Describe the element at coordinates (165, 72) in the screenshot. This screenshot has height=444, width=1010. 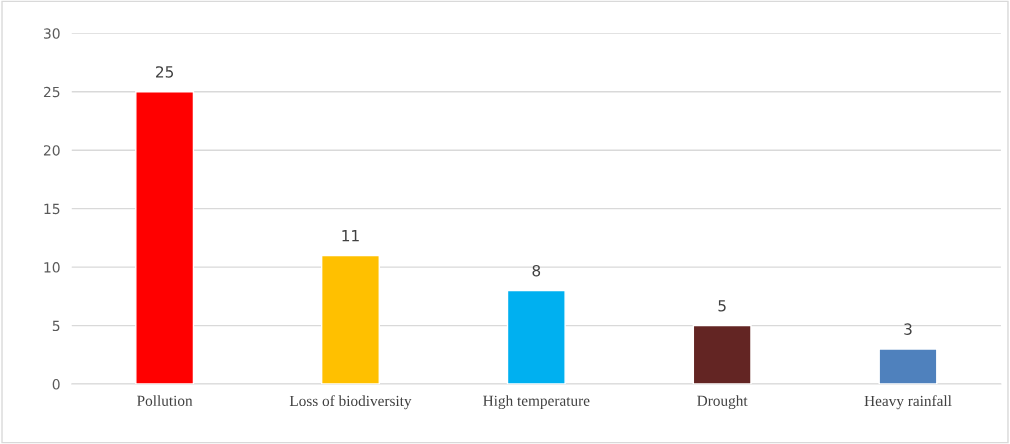
I see `data-label: 25` at that location.